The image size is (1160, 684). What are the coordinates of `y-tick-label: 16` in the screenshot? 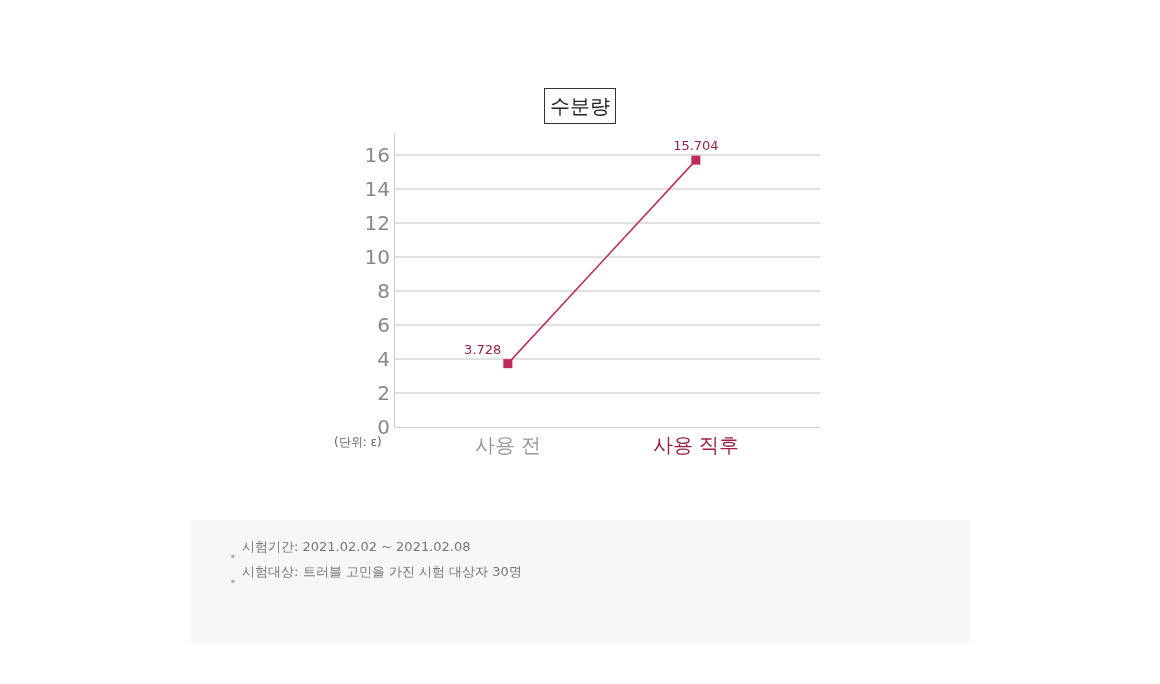 It's located at (377, 155).